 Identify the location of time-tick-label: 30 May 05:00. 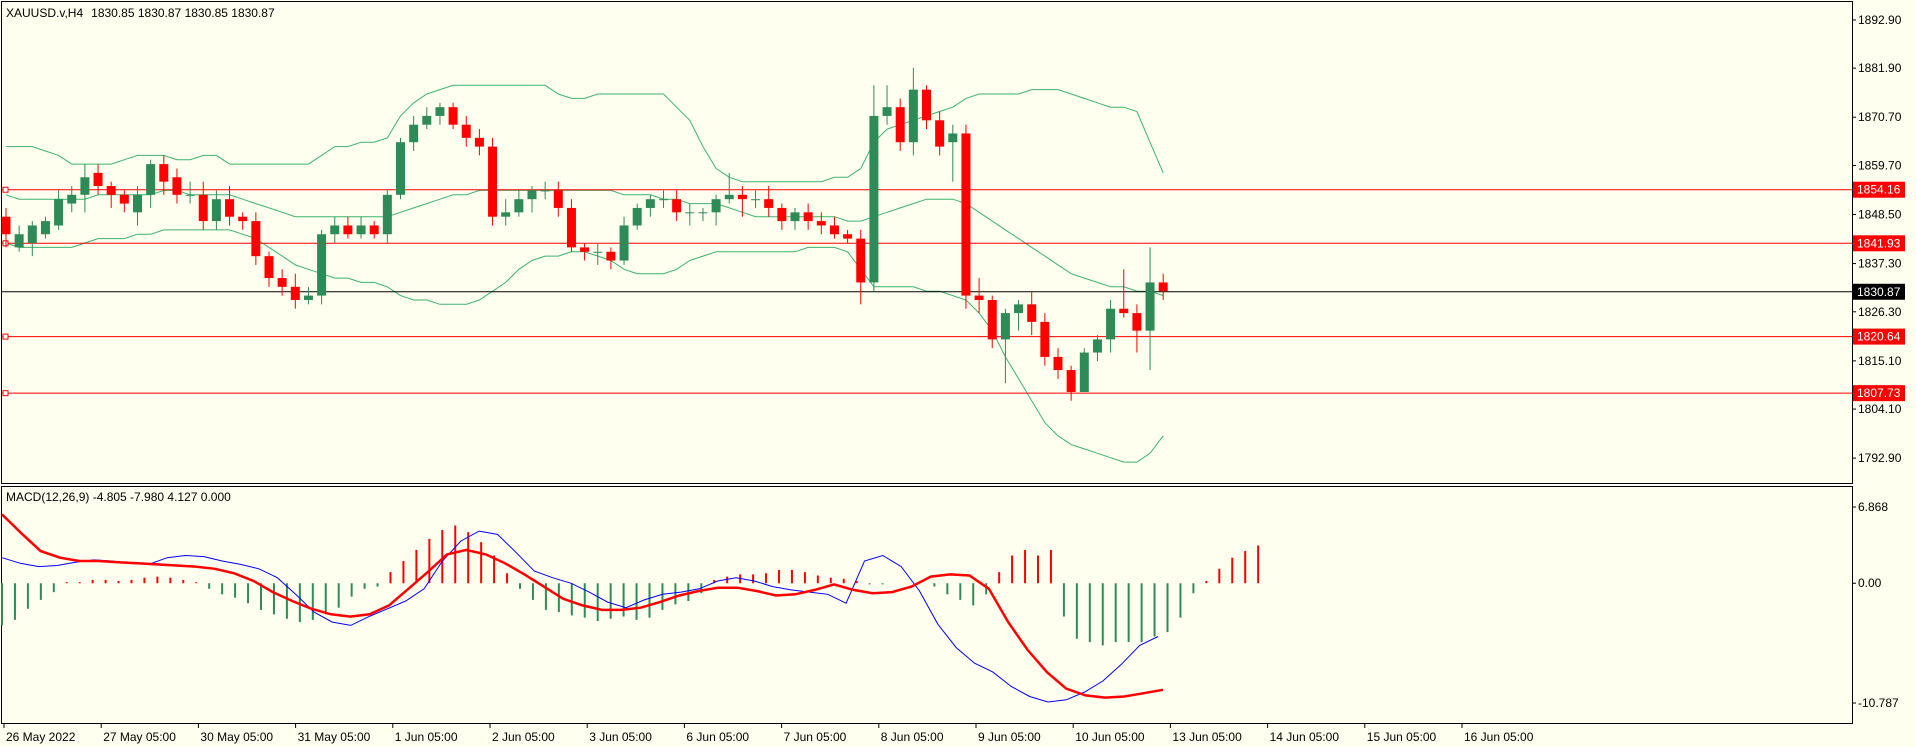
(236, 737).